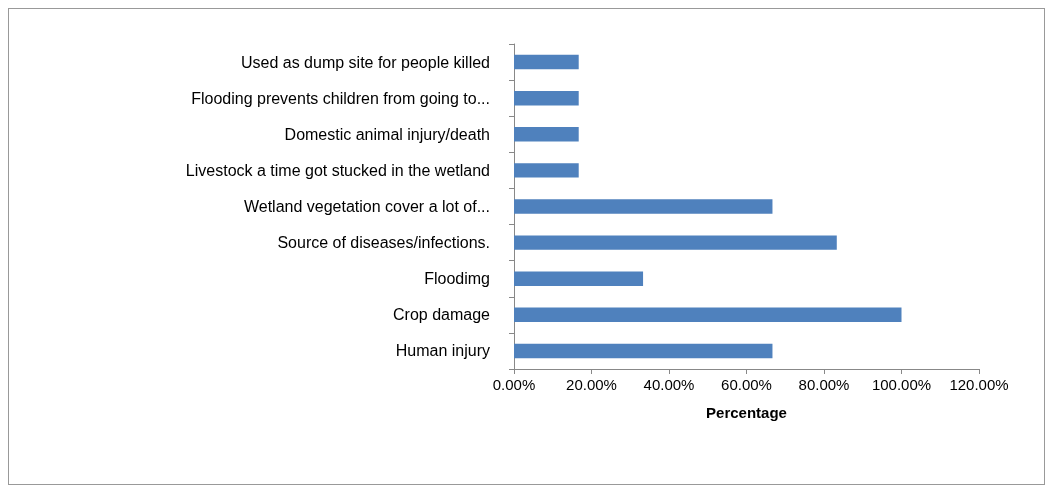 This screenshot has width=1055, height=495. I want to click on y-tick-label: Floodimg, so click(457, 279).